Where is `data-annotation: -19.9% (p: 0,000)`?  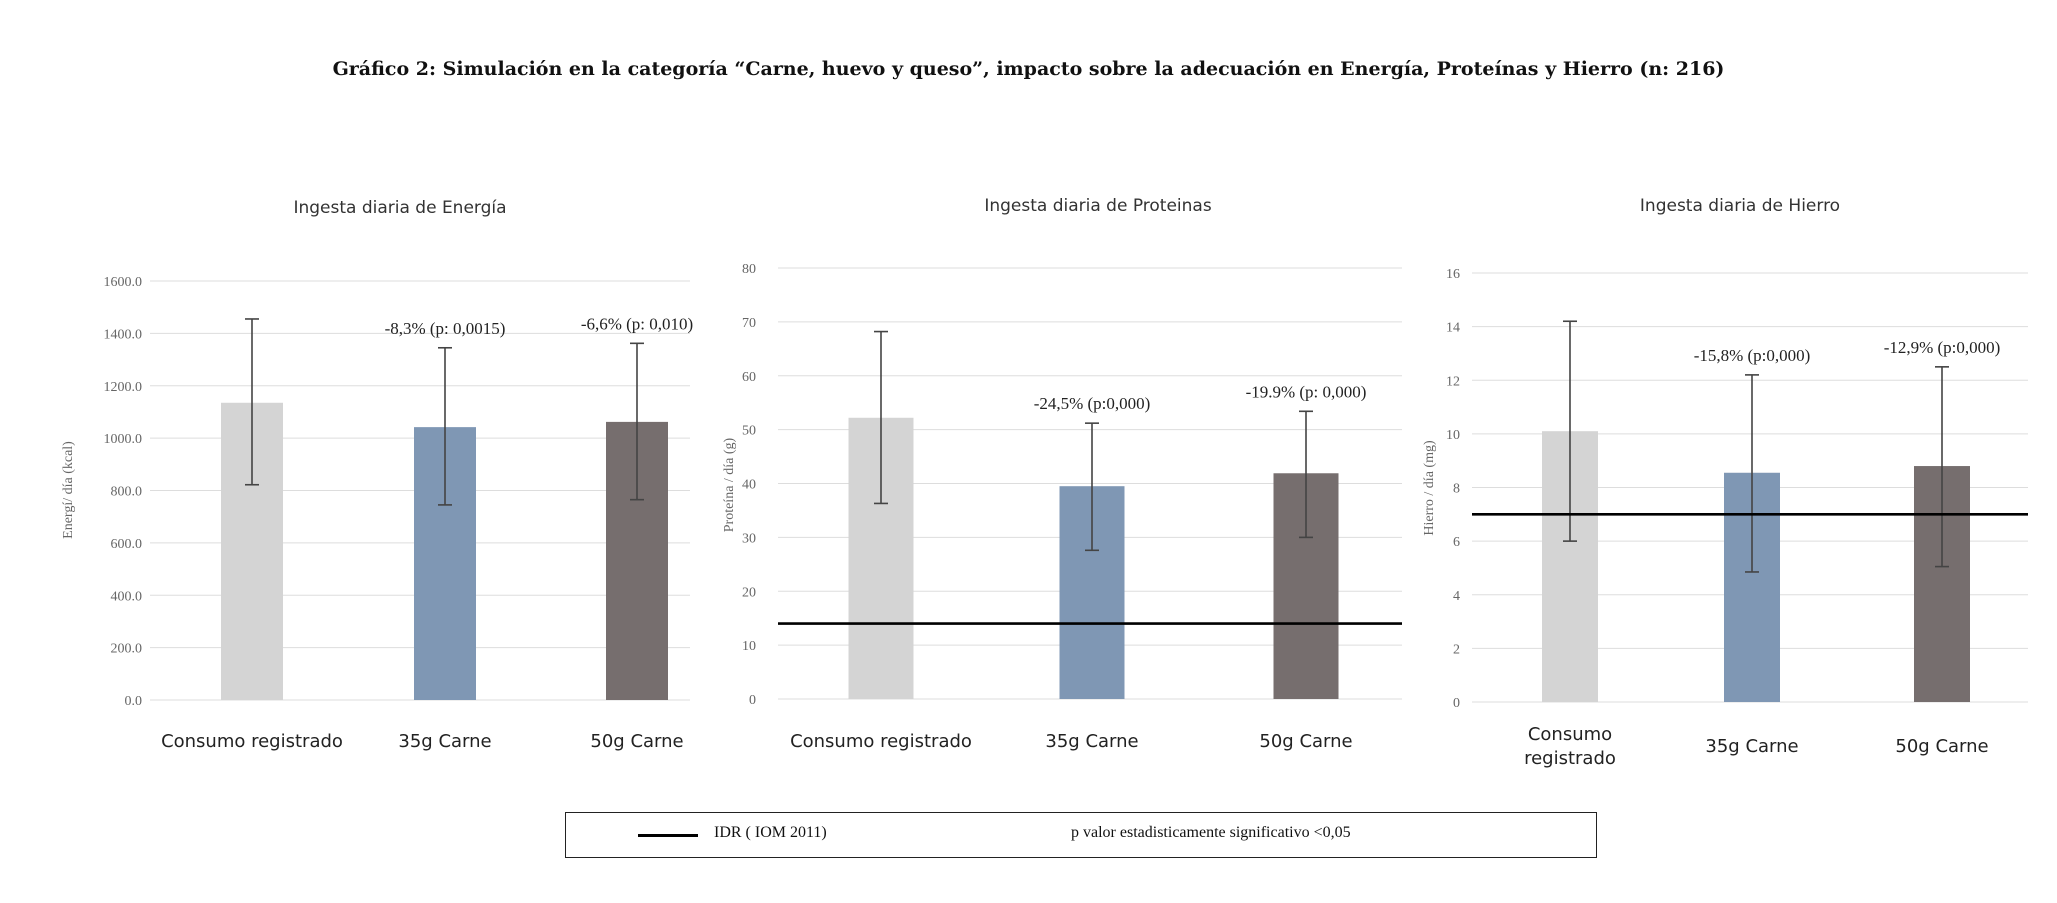 data-annotation: -19.9% (p: 0,000) is located at coordinates (1306, 391).